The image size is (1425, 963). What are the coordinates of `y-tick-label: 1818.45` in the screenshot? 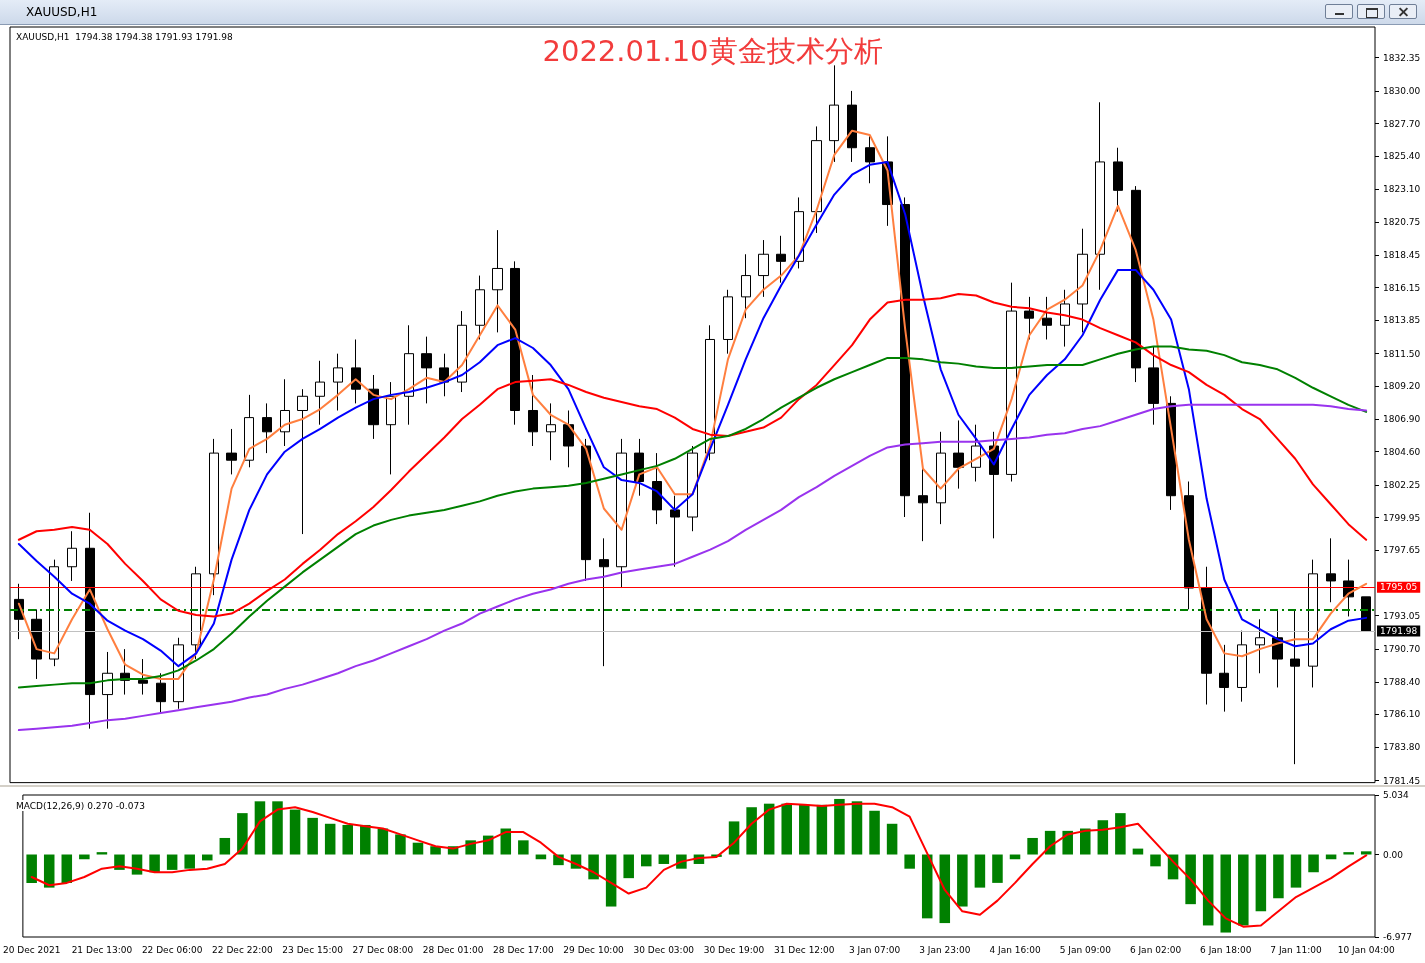 It's located at (1402, 254).